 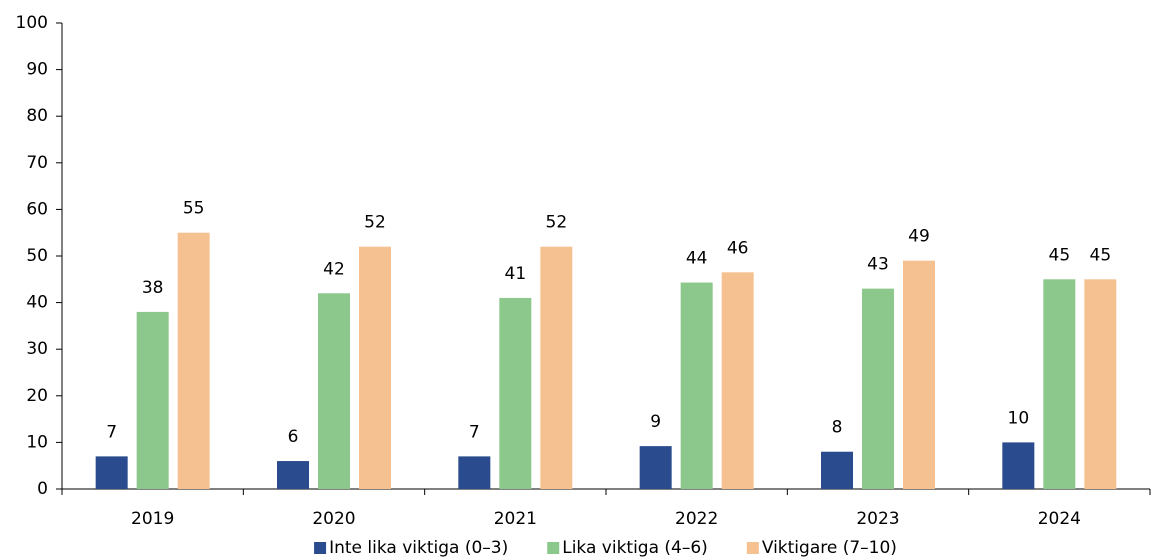 What do you see at coordinates (152, 519) in the screenshot?
I see `x-tick-label: 2019` at bounding box center [152, 519].